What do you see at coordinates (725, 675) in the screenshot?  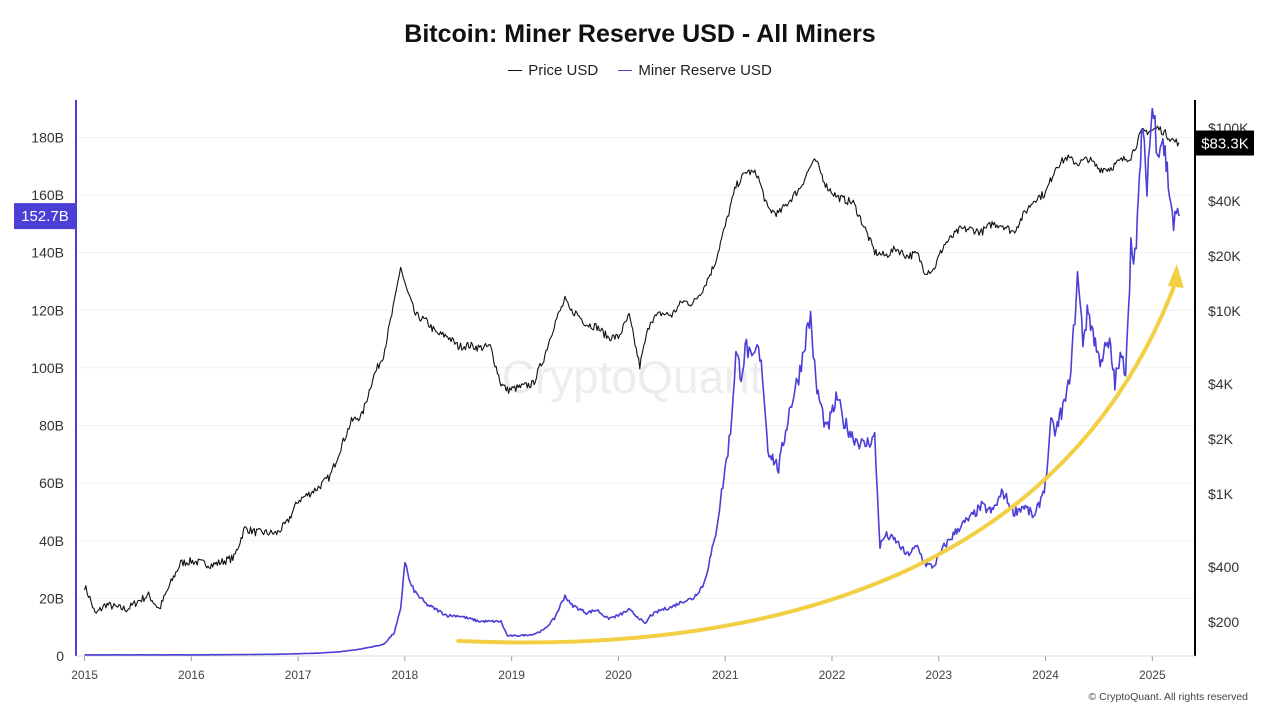 I see `x-tick-label: 2021` at bounding box center [725, 675].